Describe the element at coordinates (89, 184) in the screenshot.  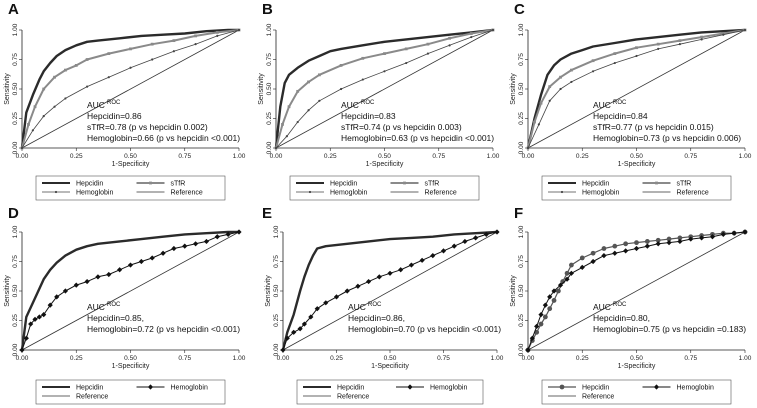
I see `legend-label-hepcidin: Hepcidin` at that location.